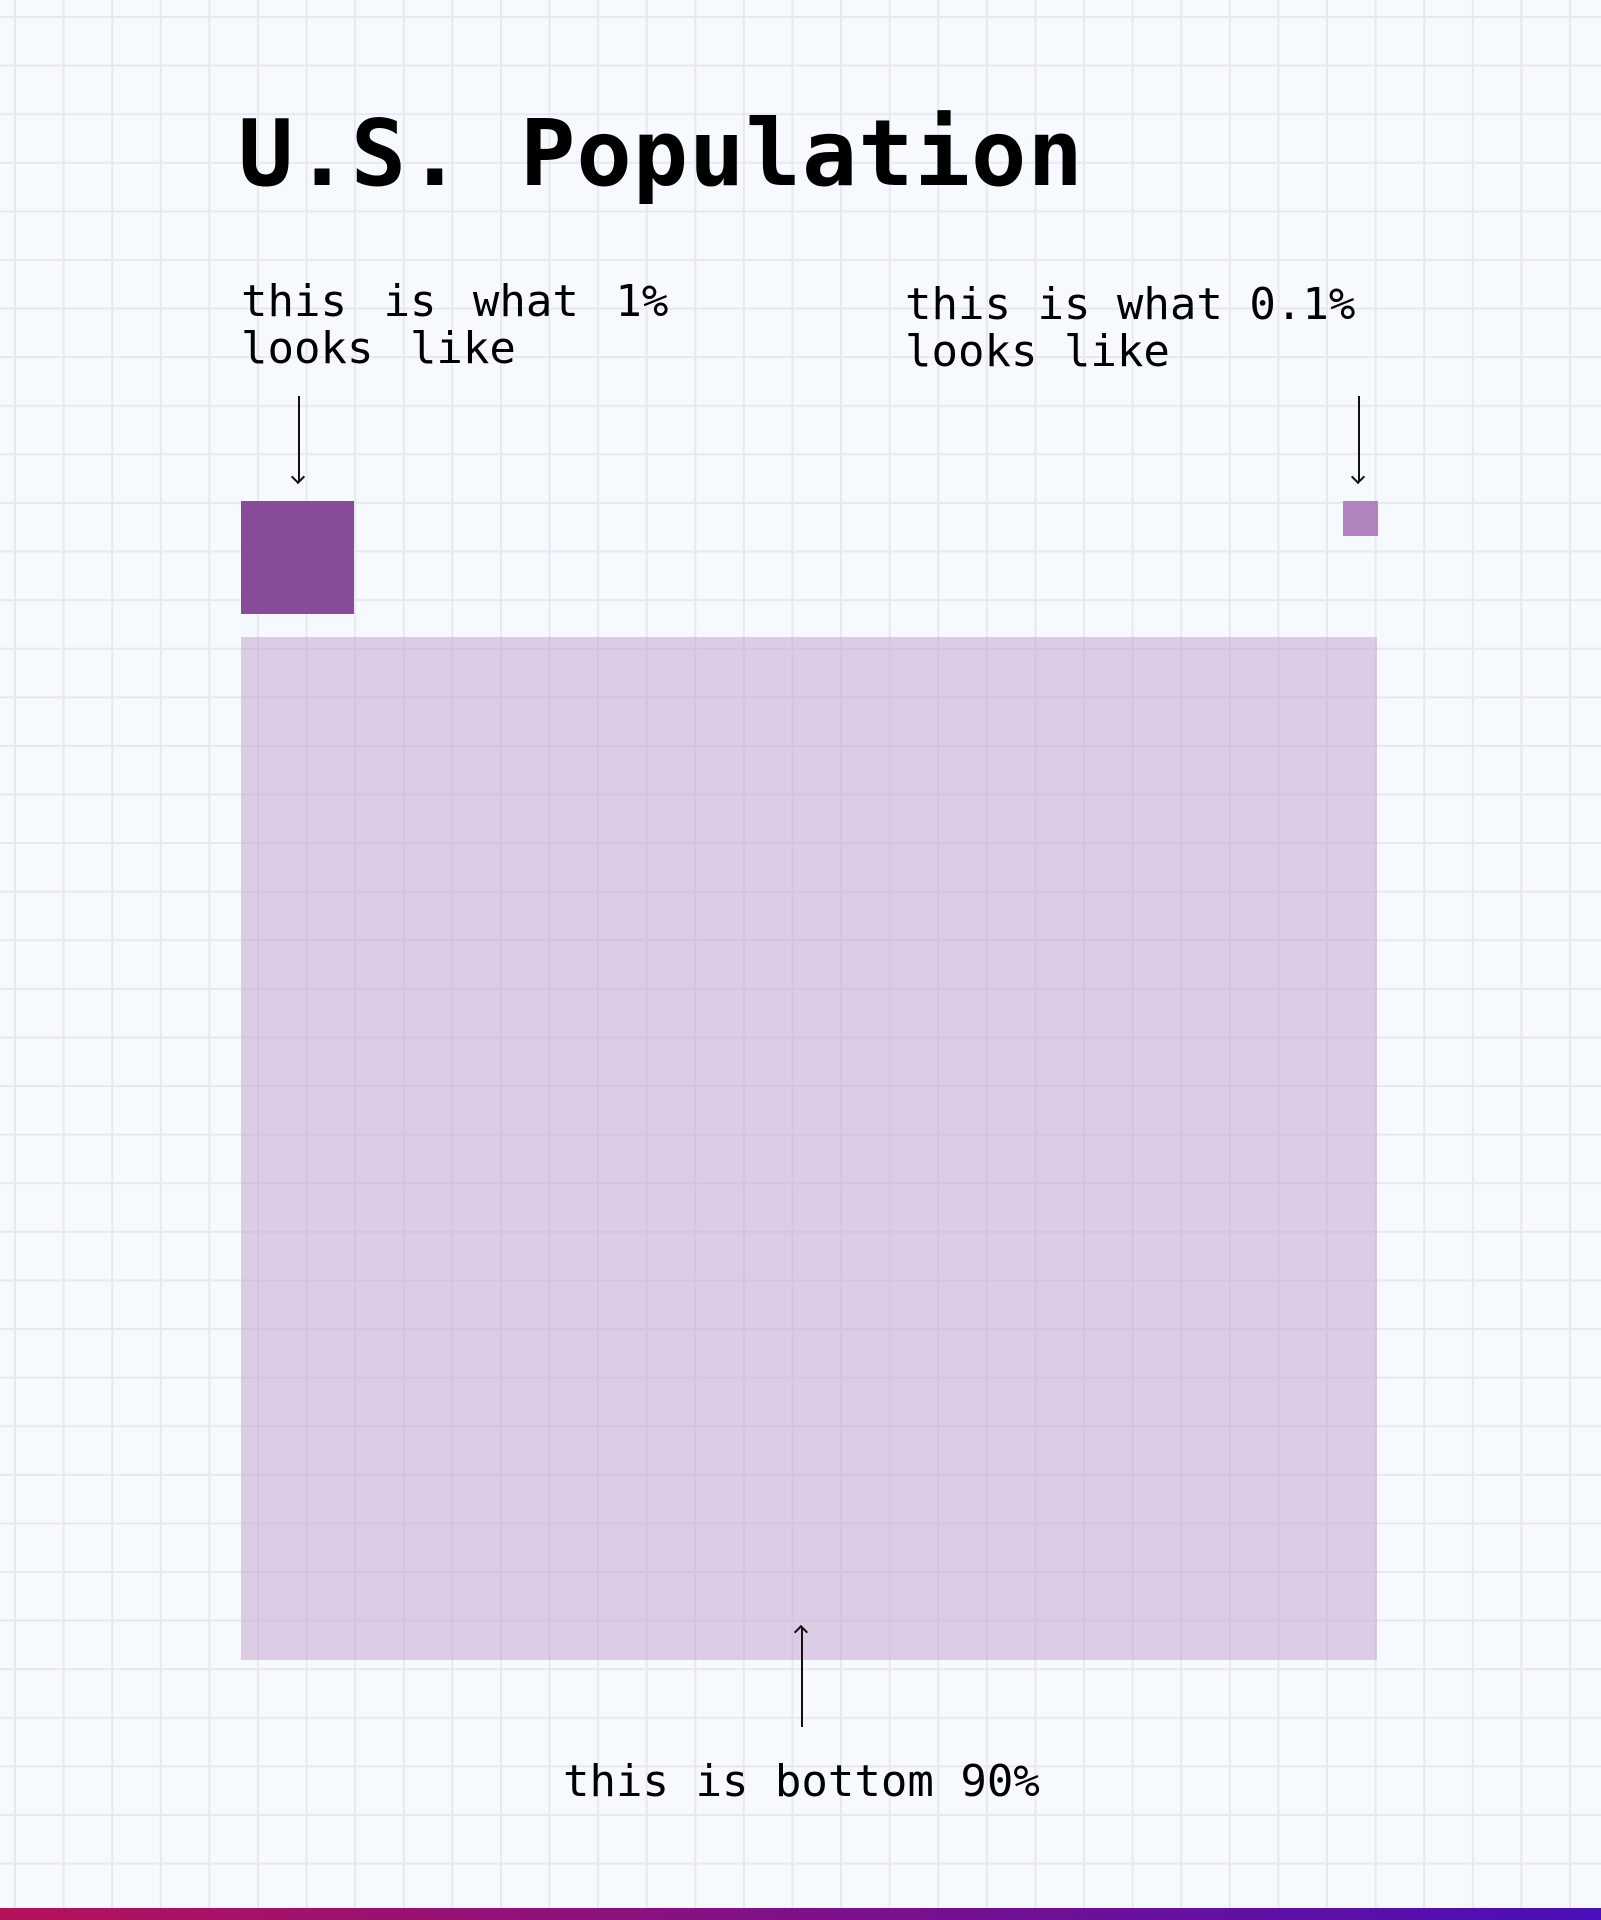  I want to click on label-1-percent-line1: this is what 1%, so click(455, 301).